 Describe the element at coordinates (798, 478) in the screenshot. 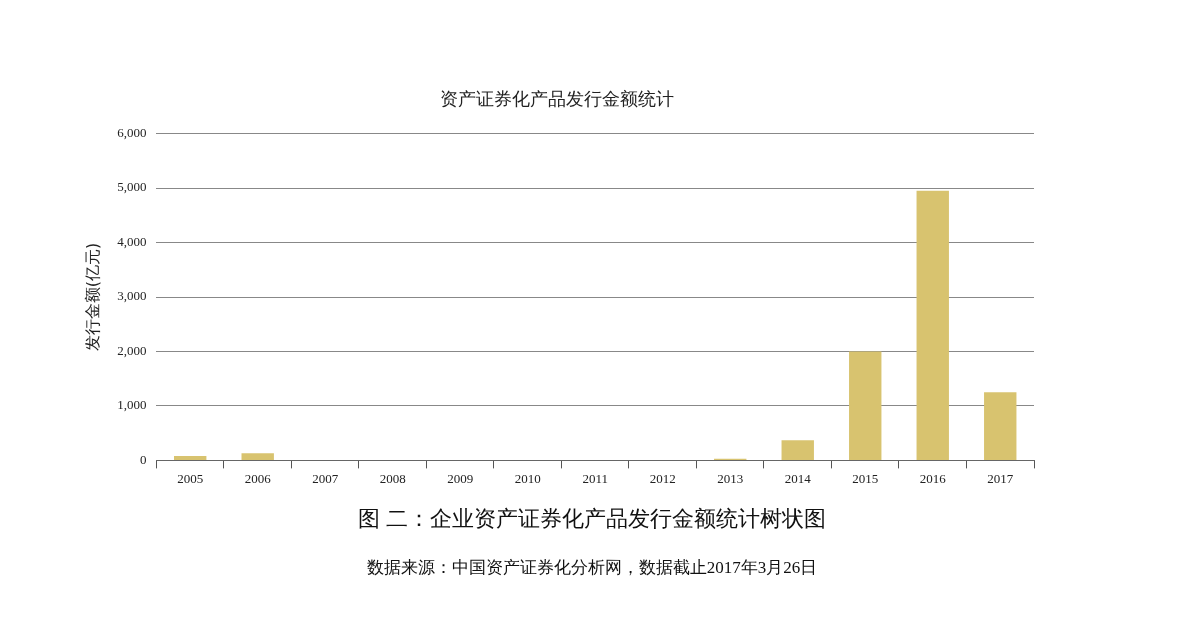

I see `x-tick-label: 2014` at that location.